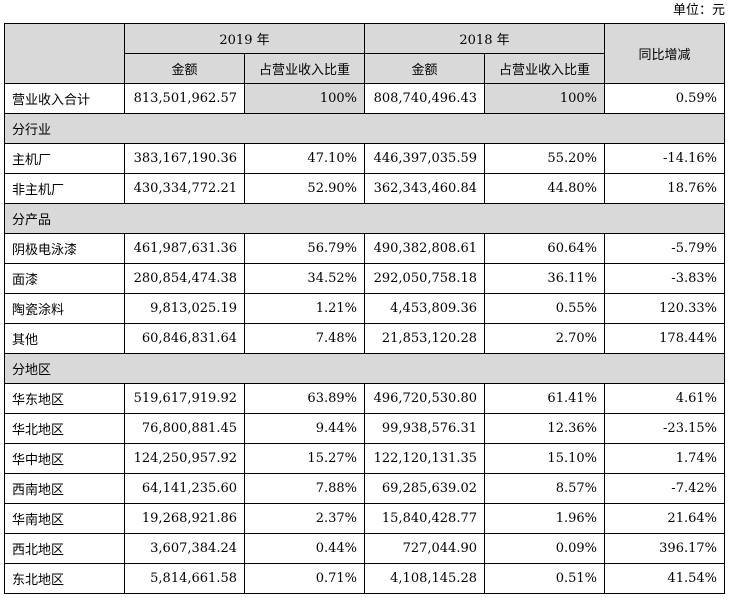  I want to click on amount-2019: 19,268,921.86, so click(184, 518).